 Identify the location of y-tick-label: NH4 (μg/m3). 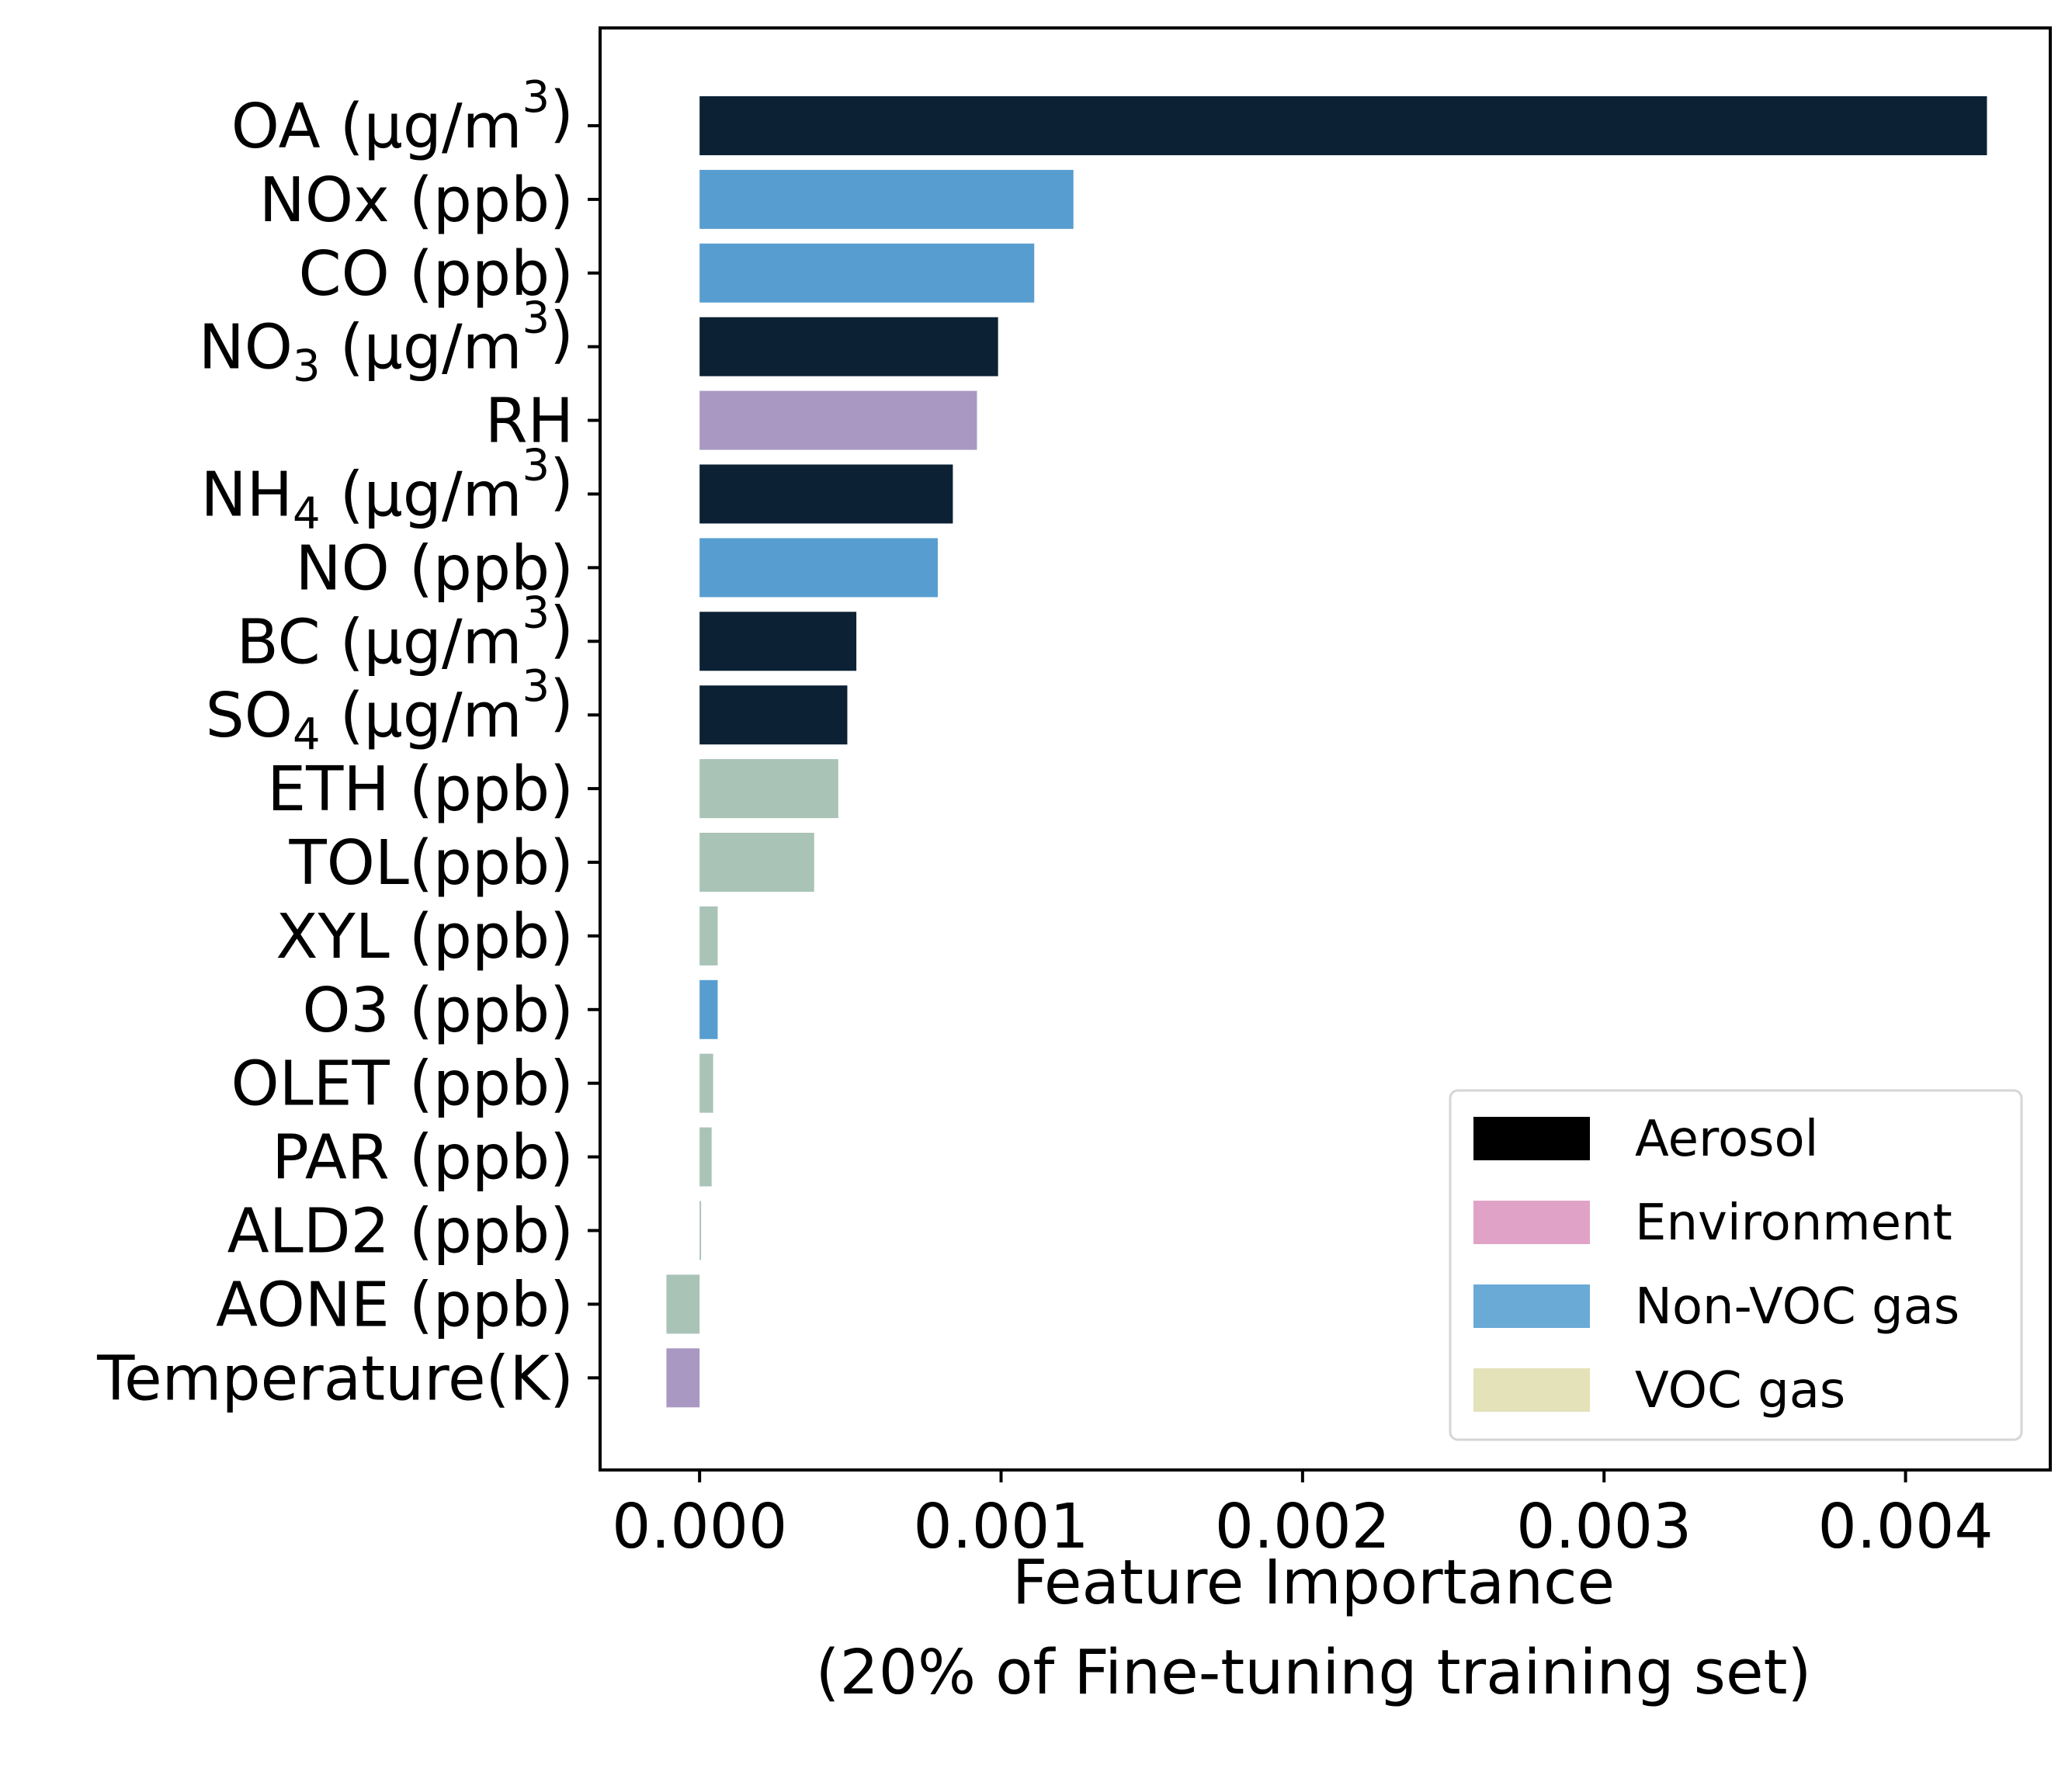
(387, 490).